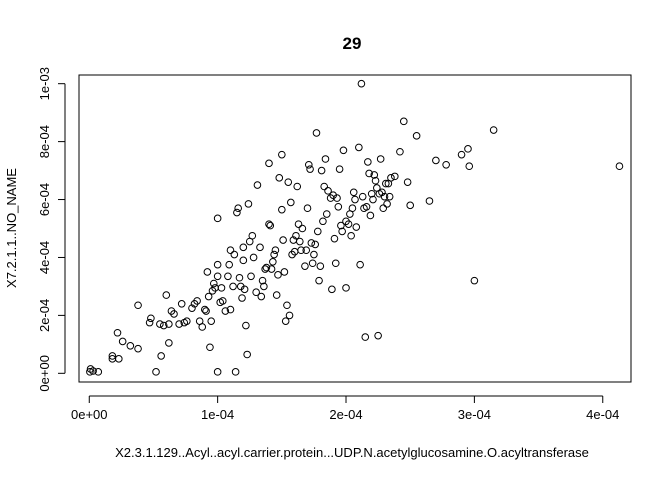 The height and width of the screenshot is (480, 672). What do you see at coordinates (89, 414) in the screenshot?
I see `x-tick-label: 0e+00` at bounding box center [89, 414].